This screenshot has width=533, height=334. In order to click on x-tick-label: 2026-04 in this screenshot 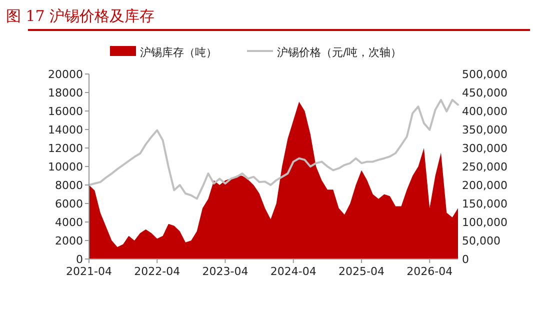, I will do `click(429, 271)`.